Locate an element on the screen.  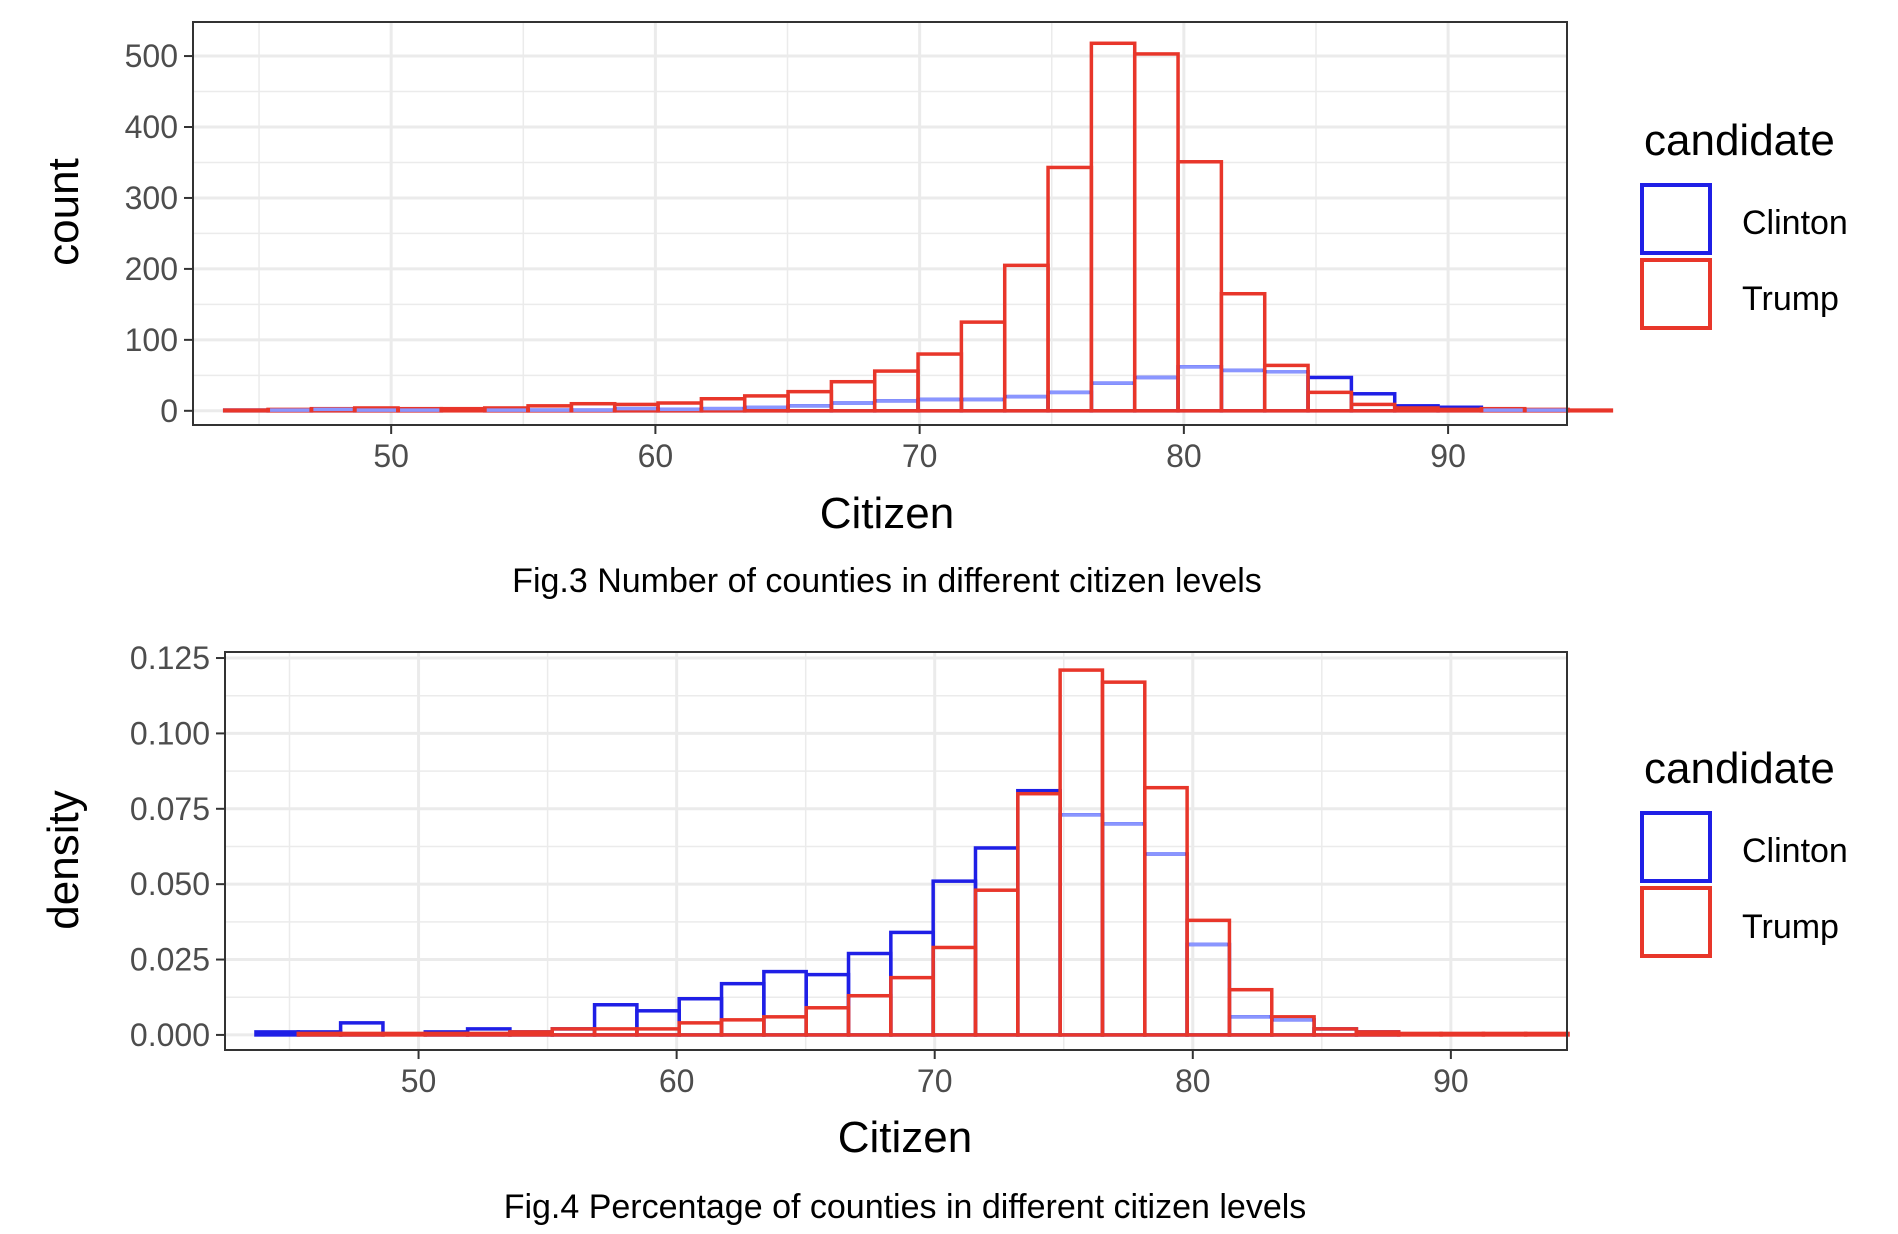
y-tick-label: 300 is located at coordinates (151, 198).